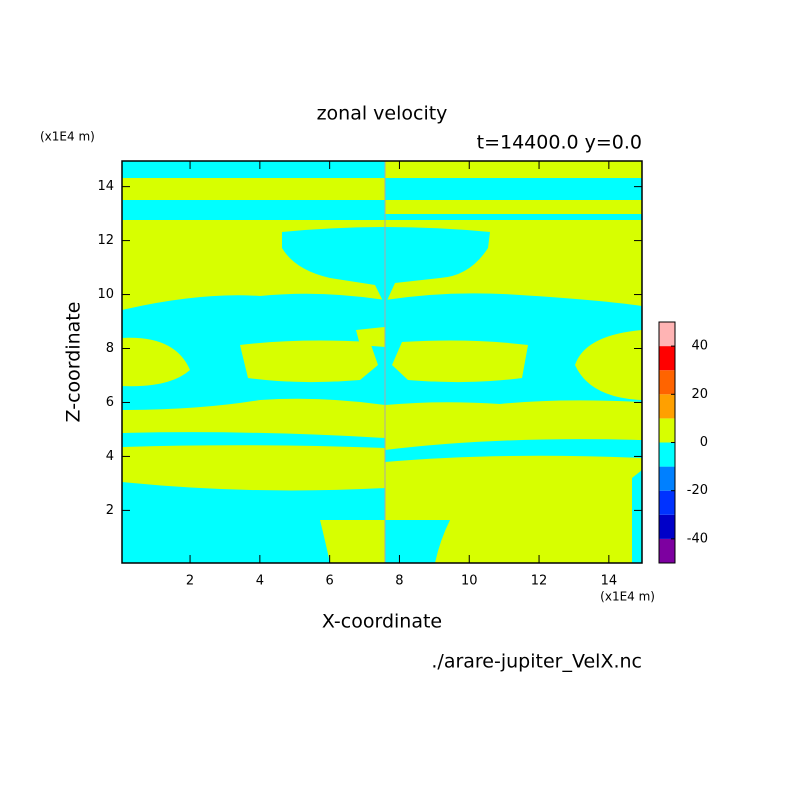 This screenshot has height=808, width=804. I want to click on colorbar-tick-label: 20, so click(699, 394).